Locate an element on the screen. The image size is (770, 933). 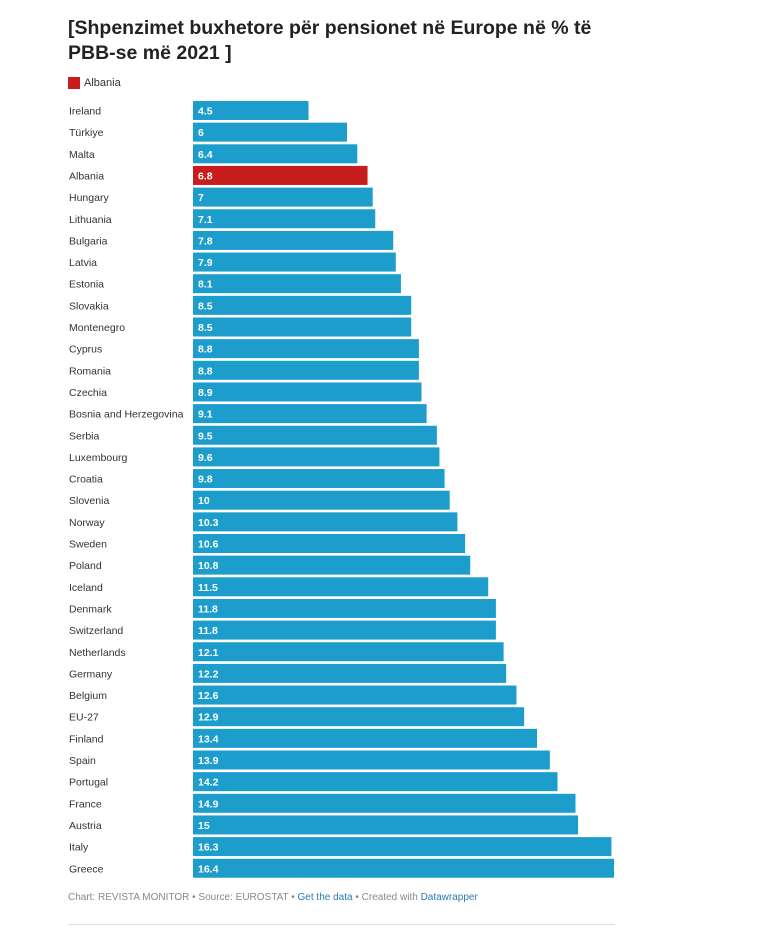
value-label-greece: 16.4 is located at coordinates (208, 869).